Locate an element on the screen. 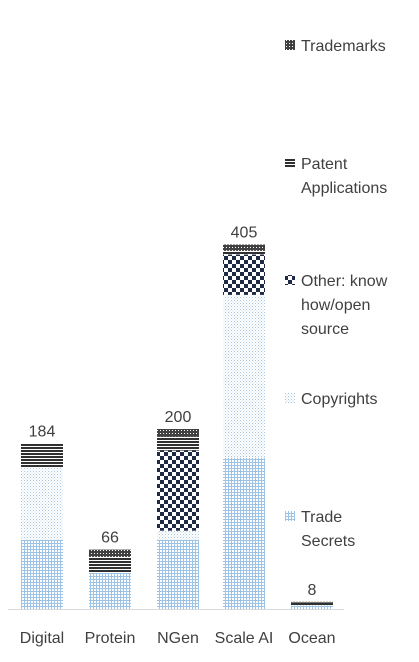 The image size is (419, 662). bar-segment-scale-ai-other-know-how-open-source is located at coordinates (244, 274).